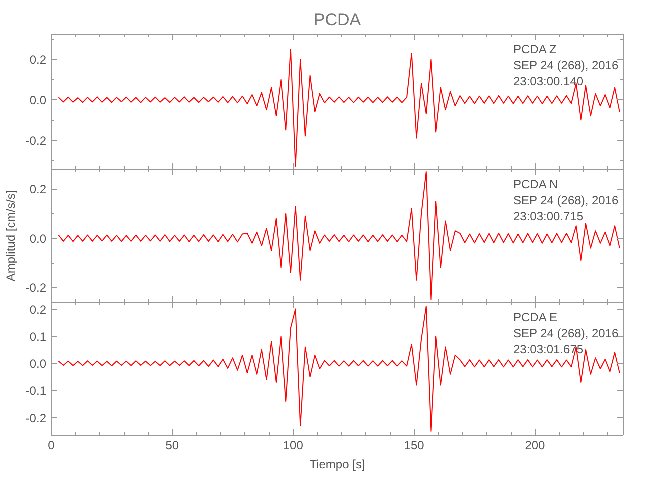 This screenshot has width=650, height=500. What do you see at coordinates (549, 81) in the screenshot?
I see `annotation: 23:03:00.140` at bounding box center [549, 81].